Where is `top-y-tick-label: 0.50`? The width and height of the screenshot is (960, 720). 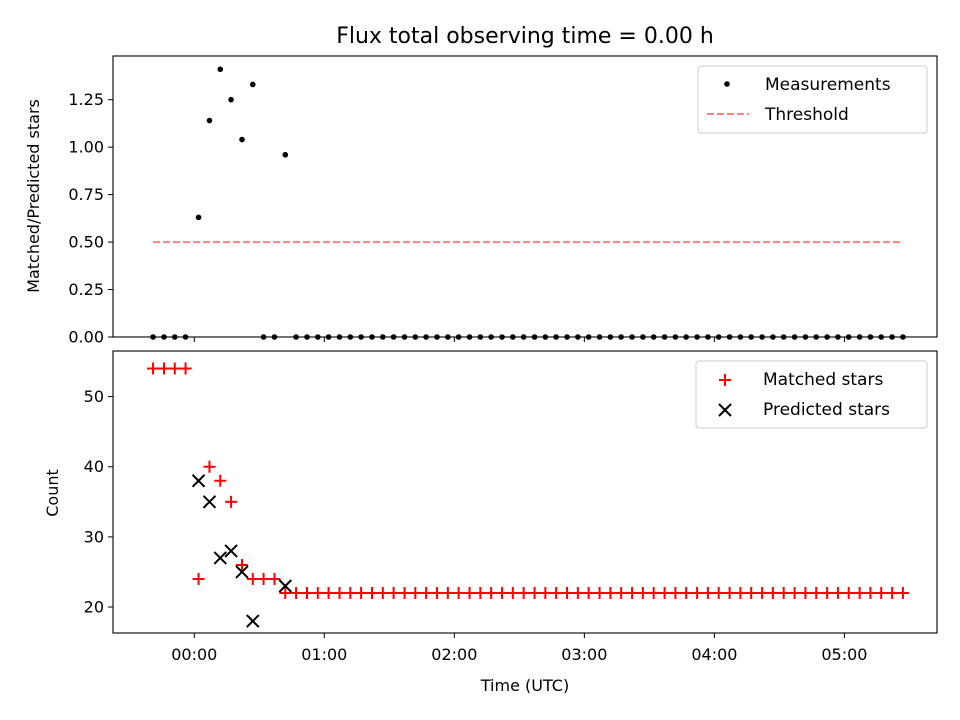 top-y-tick-label: 0.50 is located at coordinates (86, 242).